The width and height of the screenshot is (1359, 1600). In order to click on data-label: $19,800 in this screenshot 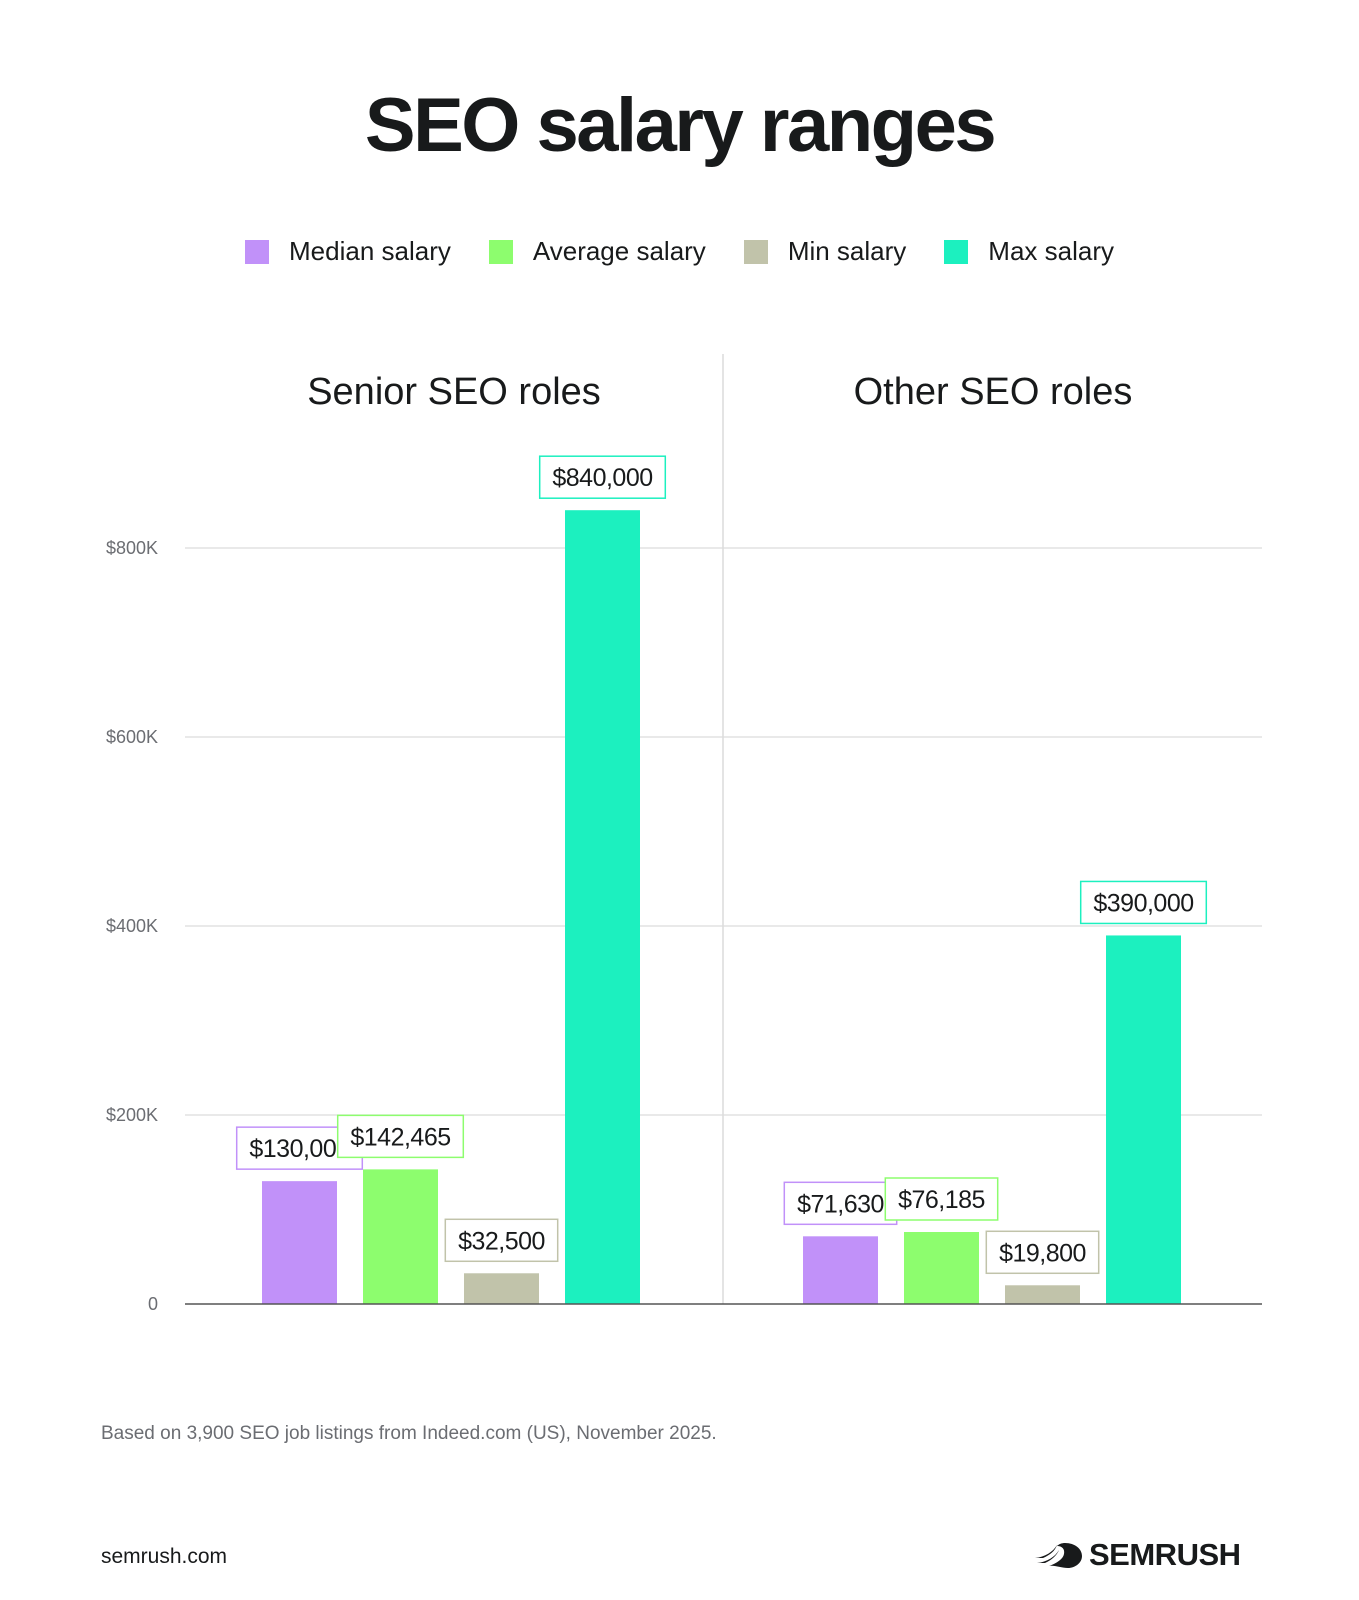, I will do `click(1042, 1253)`.